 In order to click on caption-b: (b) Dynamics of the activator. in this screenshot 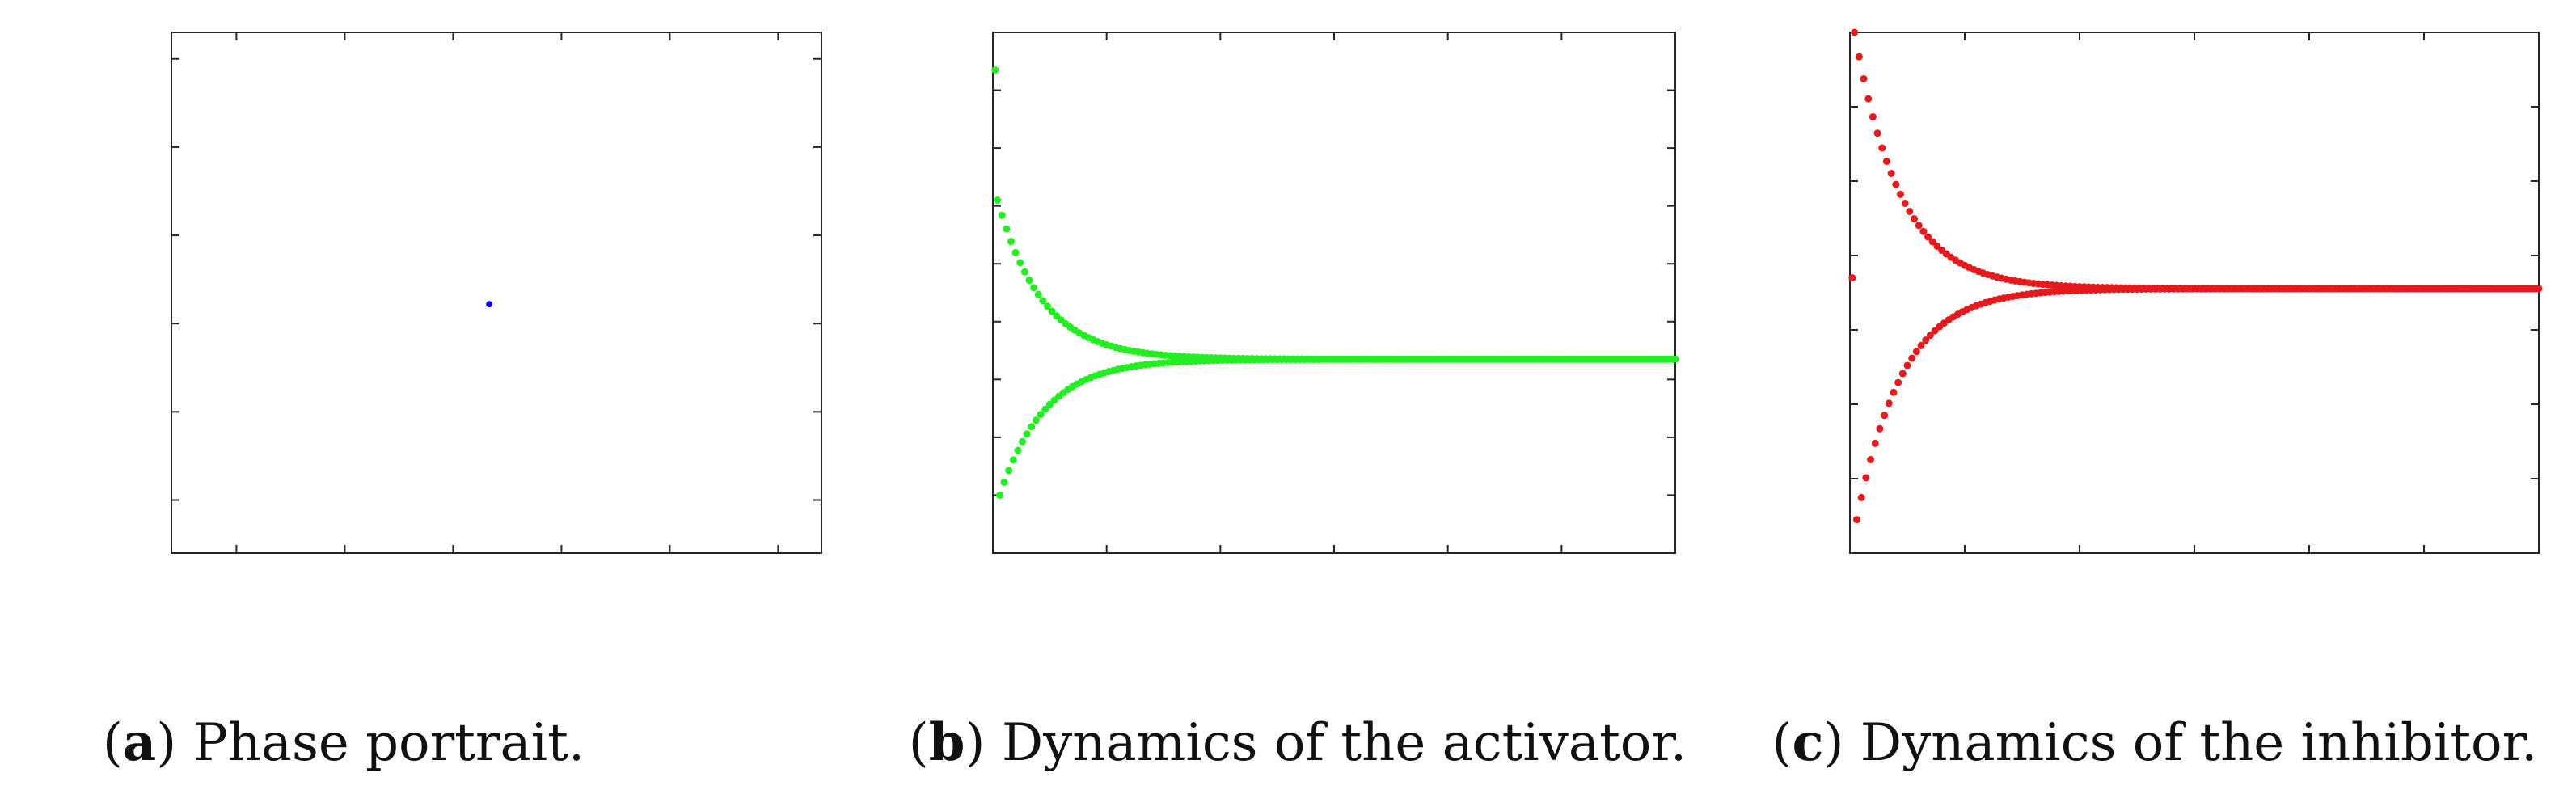, I will do `click(1298, 742)`.